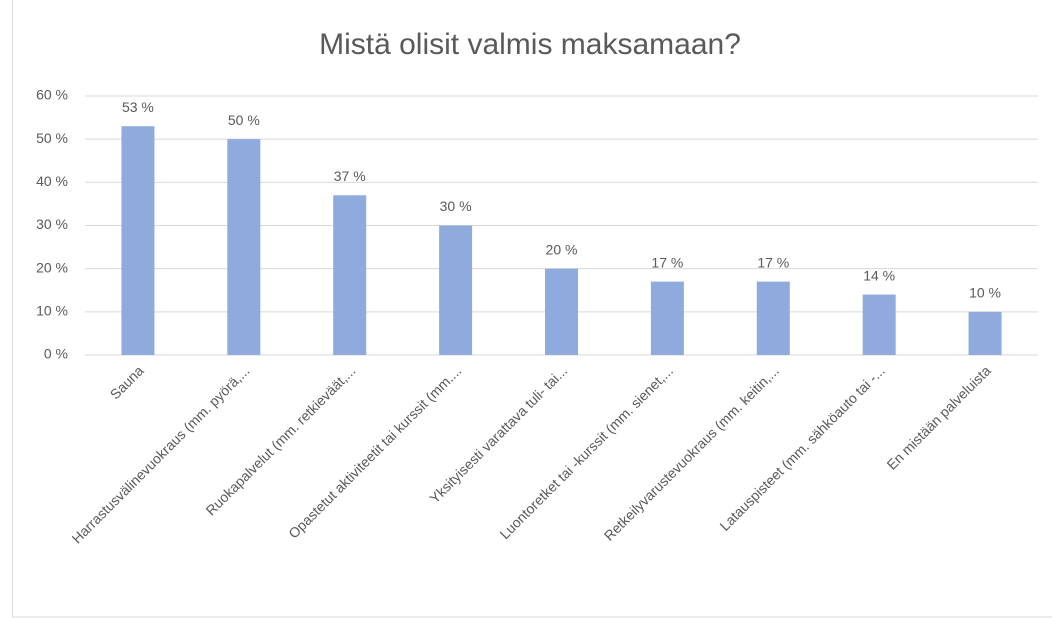 The width and height of the screenshot is (1052, 618). I want to click on data-label: 53 %, so click(138, 107).